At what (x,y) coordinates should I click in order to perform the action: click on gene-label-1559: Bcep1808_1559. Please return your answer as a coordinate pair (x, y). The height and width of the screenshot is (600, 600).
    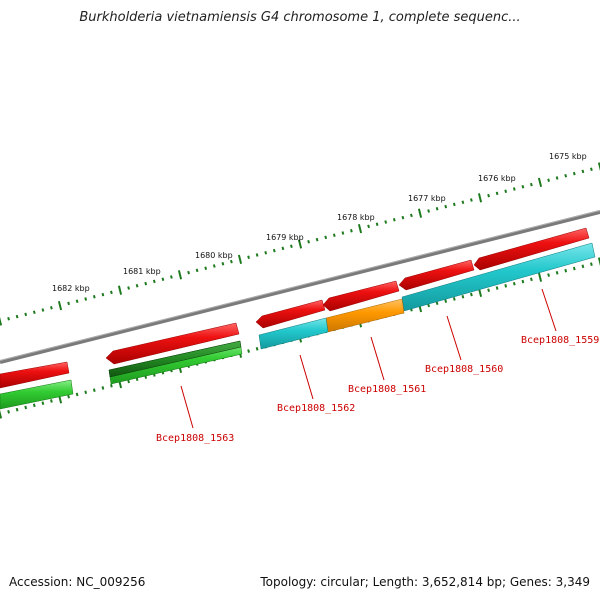
    Looking at the image, I should click on (560, 340).